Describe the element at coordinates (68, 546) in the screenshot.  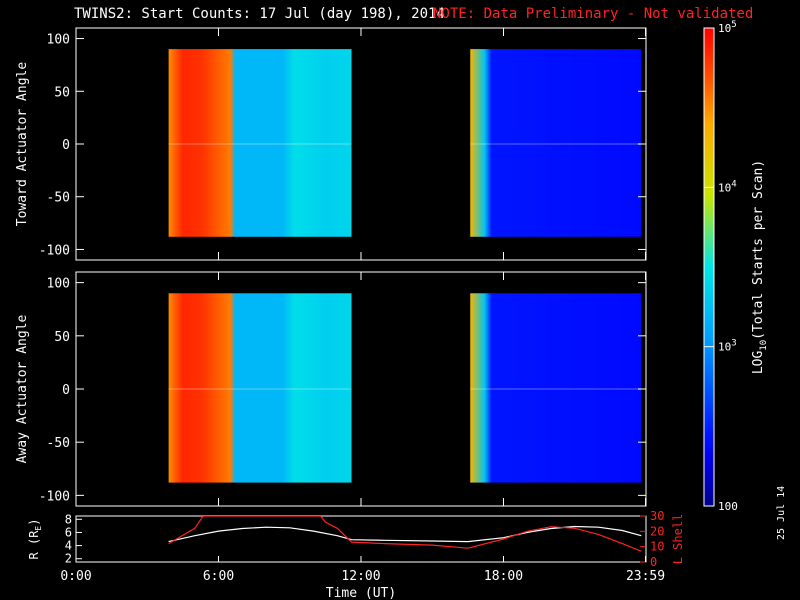
I see `orbit-left-tick-label: 4` at that location.